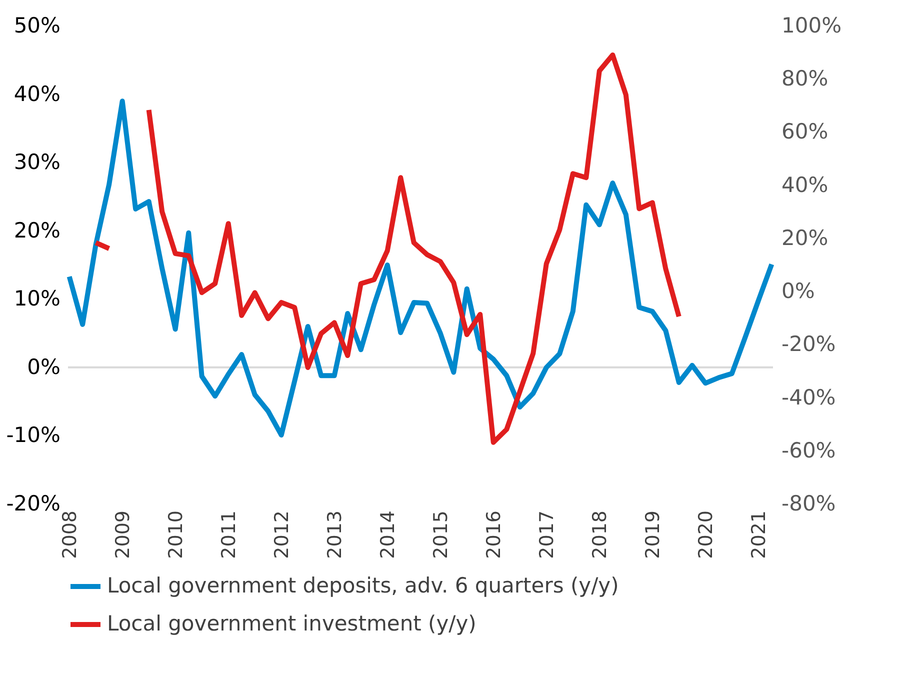 Image resolution: width=908 pixels, height=692 pixels. Describe the element at coordinates (809, 344) in the screenshot. I see `y2-tick-label: -20%` at that location.